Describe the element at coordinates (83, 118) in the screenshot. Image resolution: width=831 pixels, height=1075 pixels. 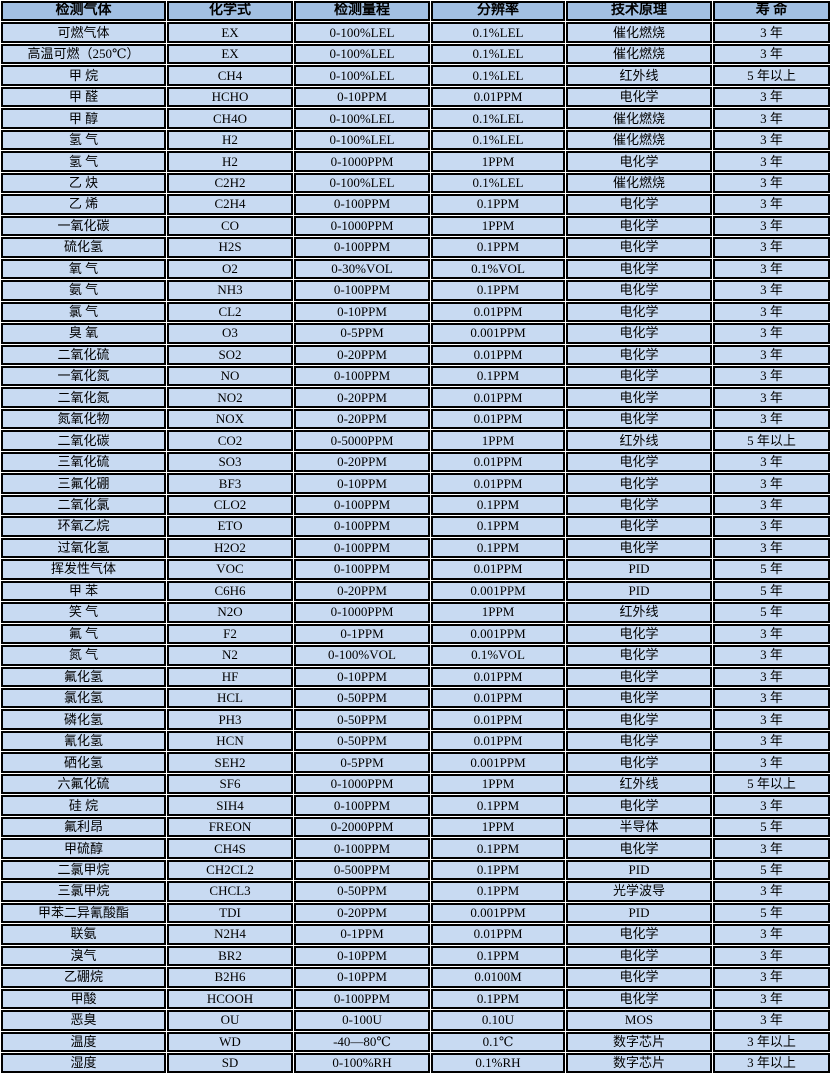
I see `cell-gas: 甲 醇` at that location.